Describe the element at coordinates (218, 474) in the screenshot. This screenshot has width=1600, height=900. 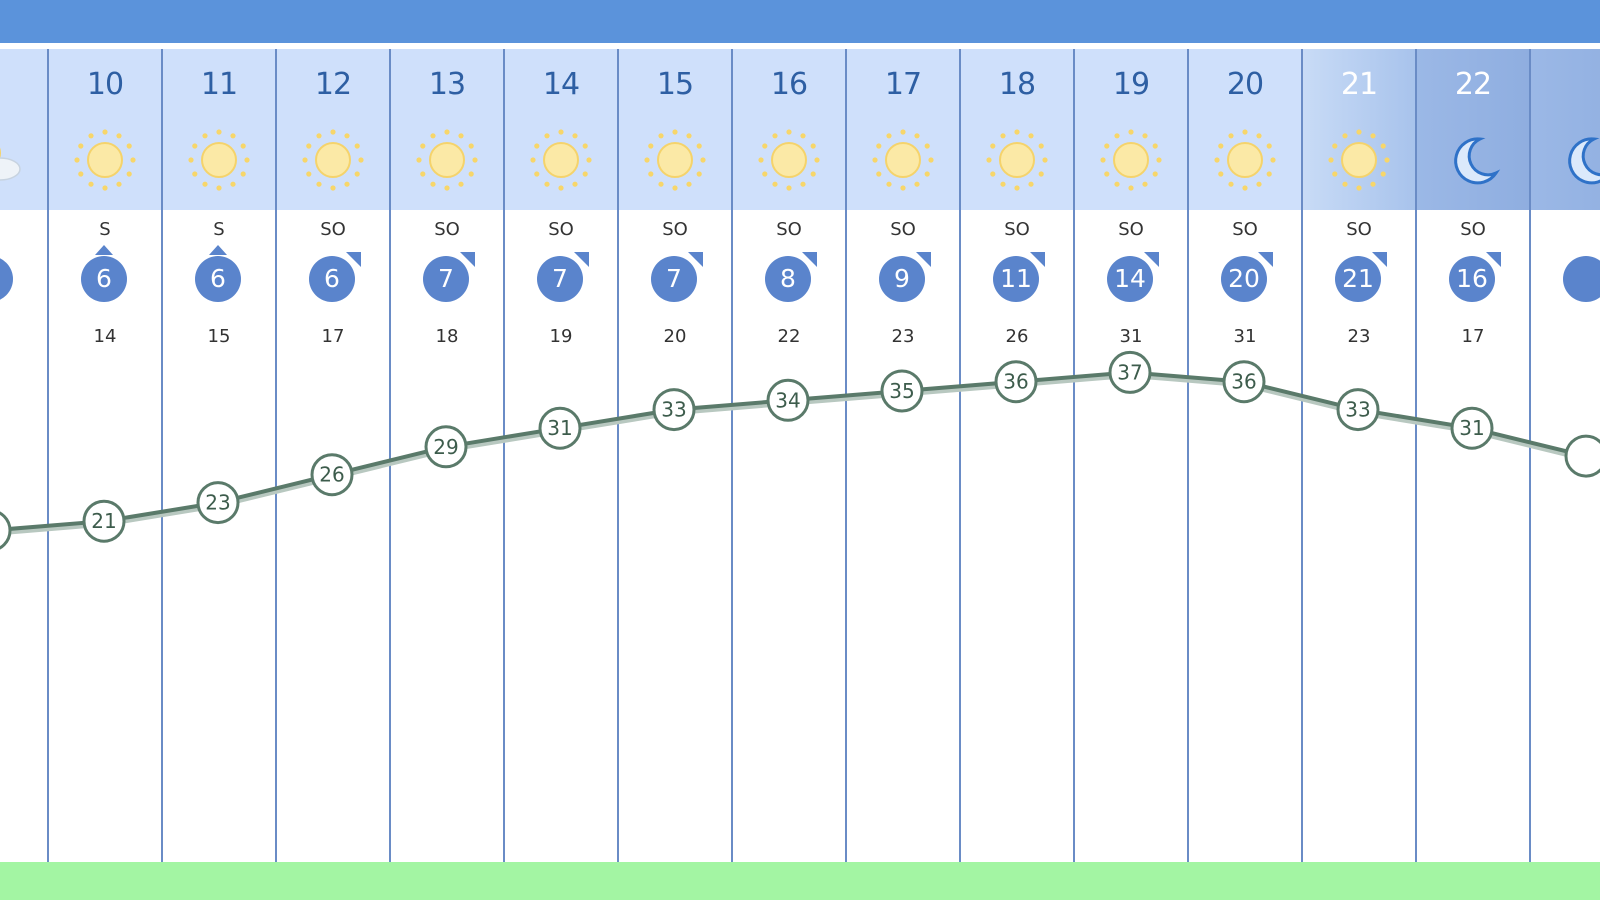
I see `hour-column: 11 S 6 15` at that location.